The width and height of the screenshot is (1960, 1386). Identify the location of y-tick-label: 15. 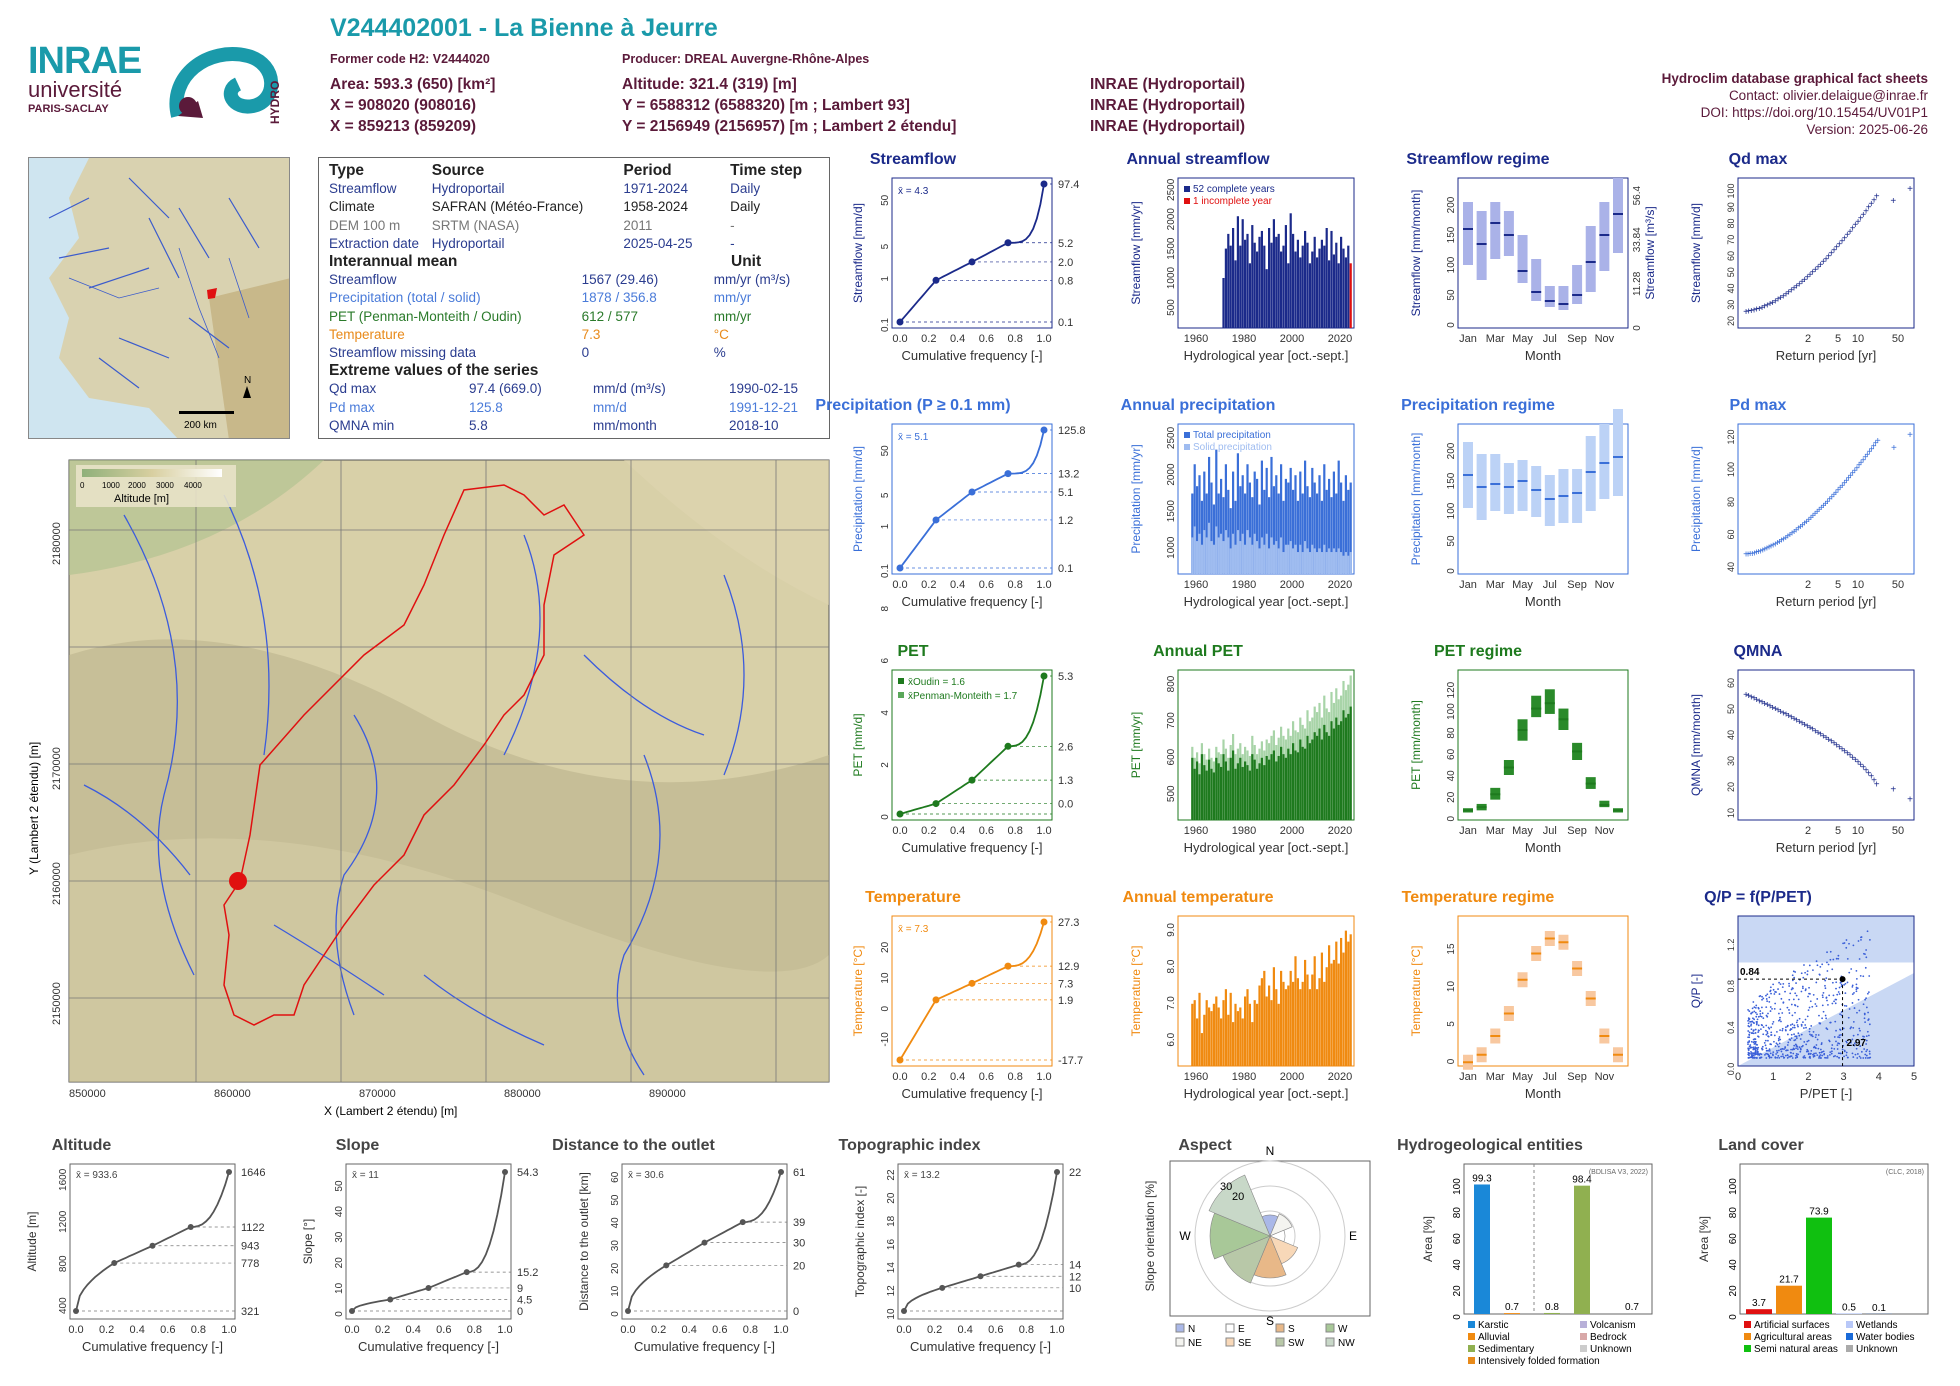
(1451, 949).